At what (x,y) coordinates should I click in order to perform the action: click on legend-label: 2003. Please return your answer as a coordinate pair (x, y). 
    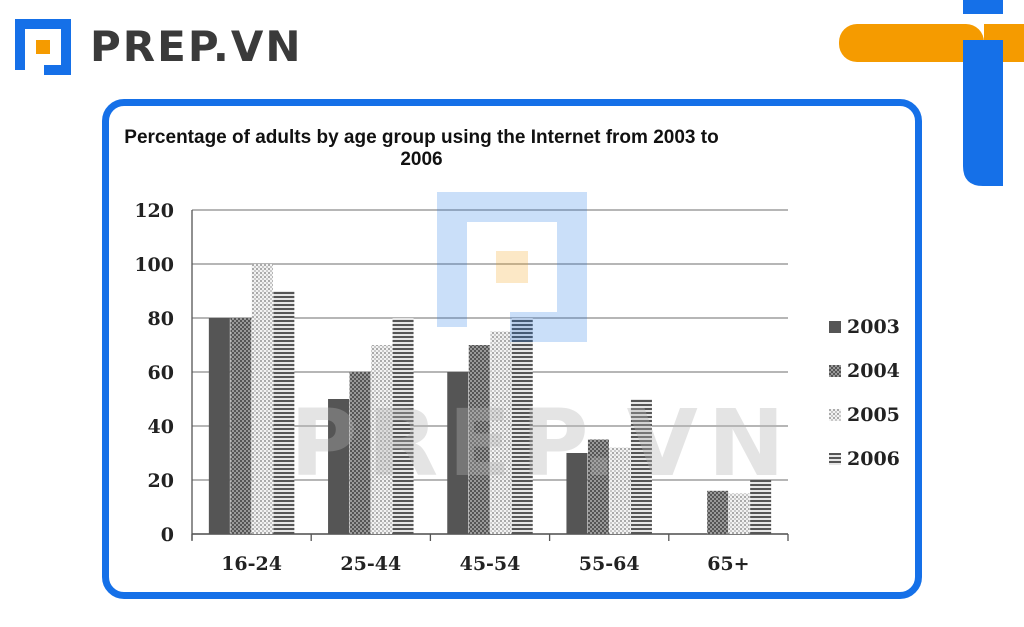
    Looking at the image, I should click on (873, 327).